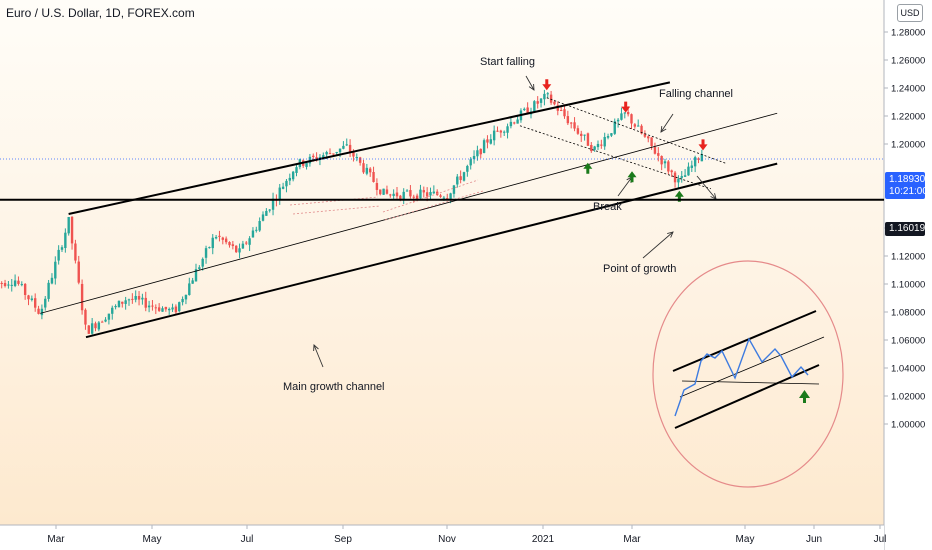 Image resolution: width=932 pixels, height=550 pixels. Describe the element at coordinates (908, 369) in the screenshot. I see `y-tick-label: 1.04000` at that location.